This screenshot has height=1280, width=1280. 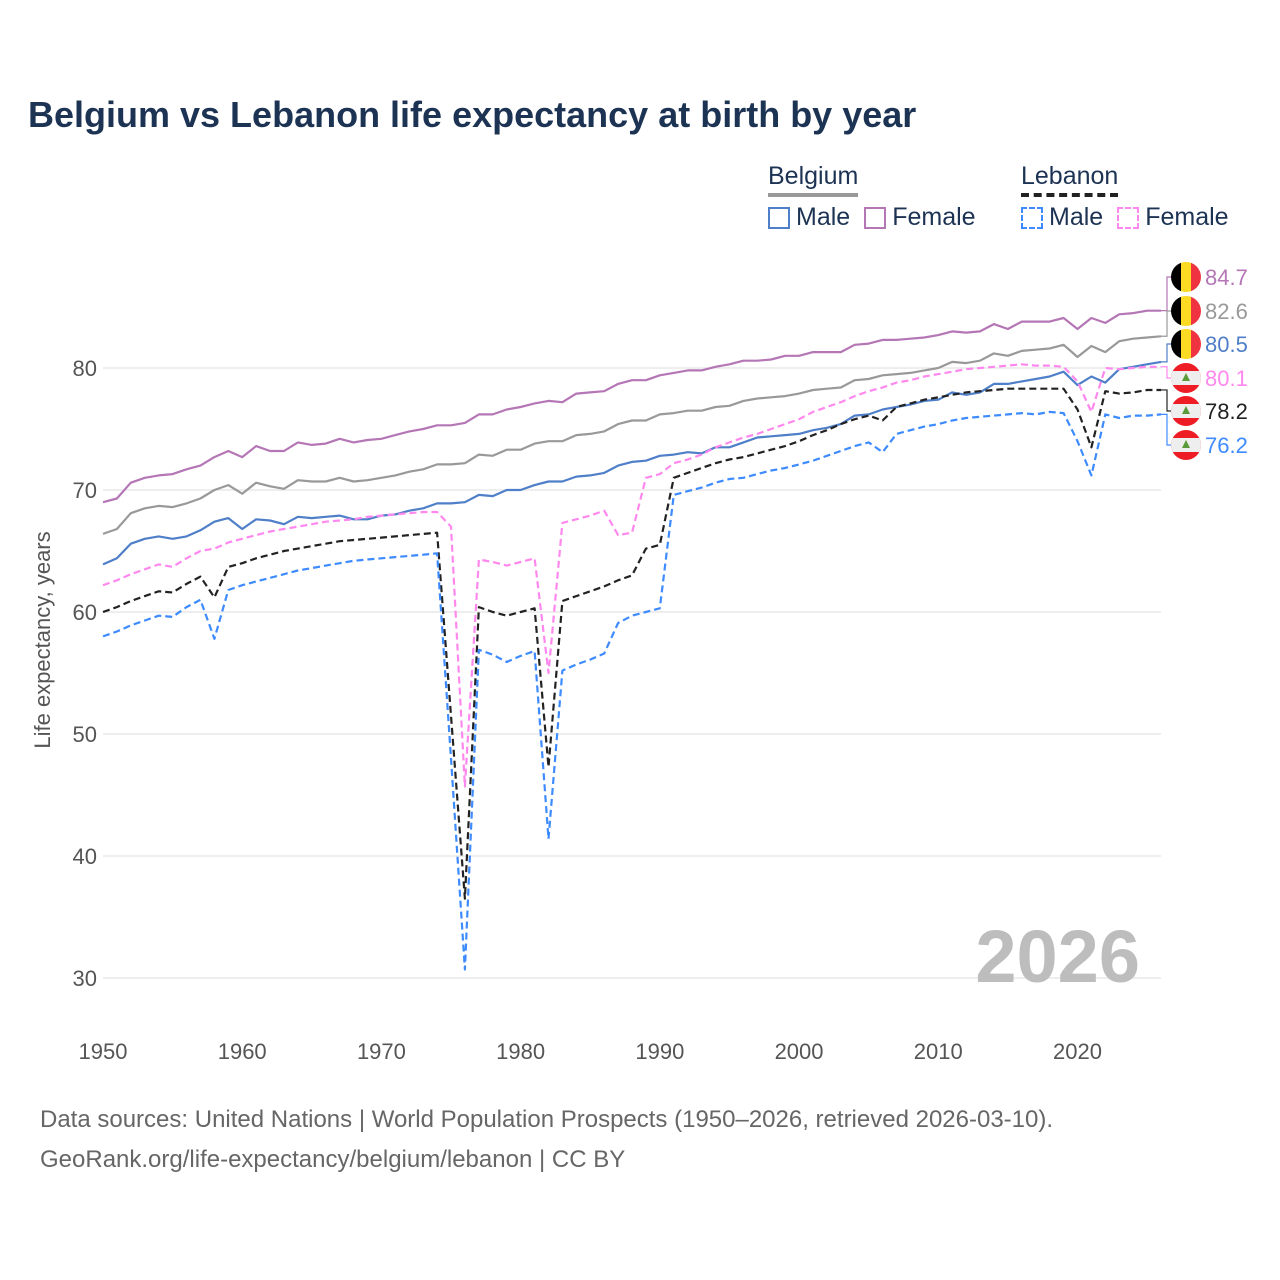 What do you see at coordinates (779, 217) in the screenshot?
I see `legend-swatch-belgium-male` at bounding box center [779, 217].